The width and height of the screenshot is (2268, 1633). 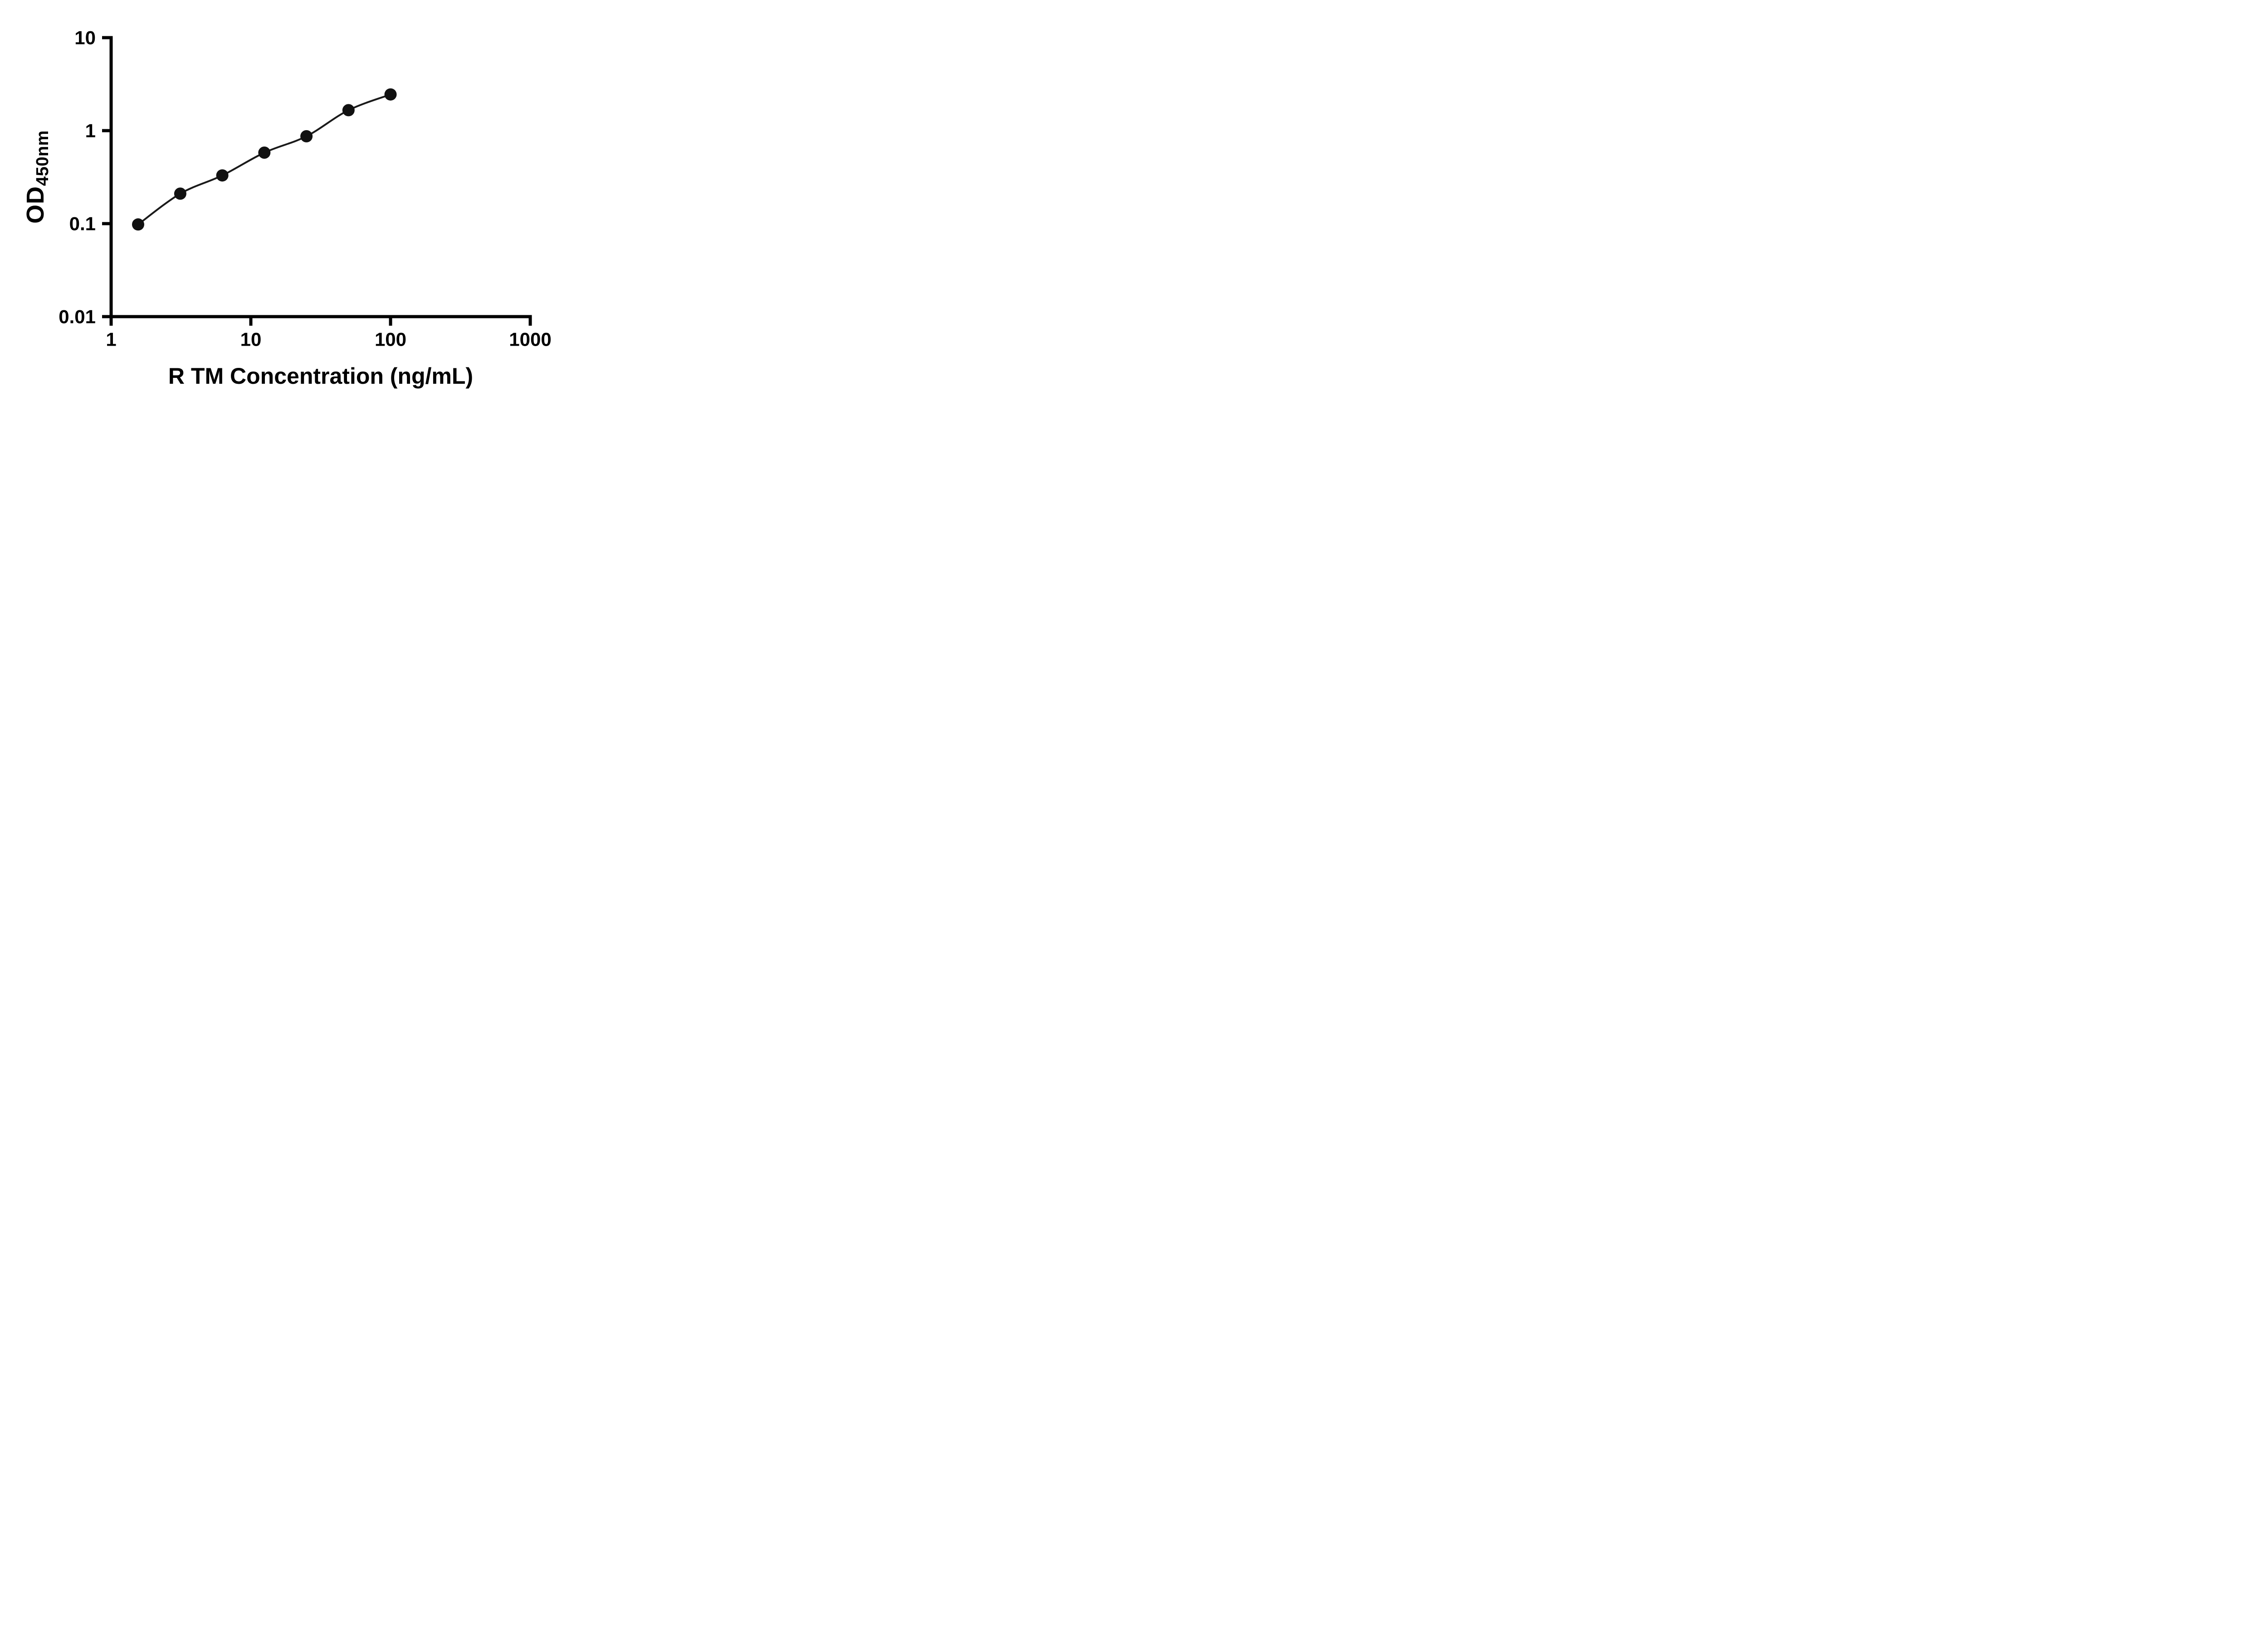 I want to click on y-axis-label-main: OD, so click(x=36, y=205).